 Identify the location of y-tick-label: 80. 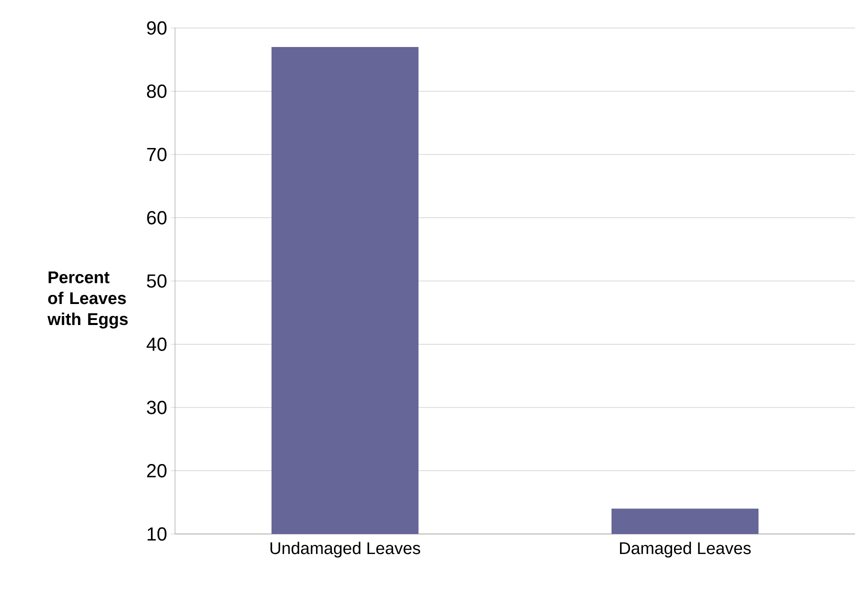
(156, 91).